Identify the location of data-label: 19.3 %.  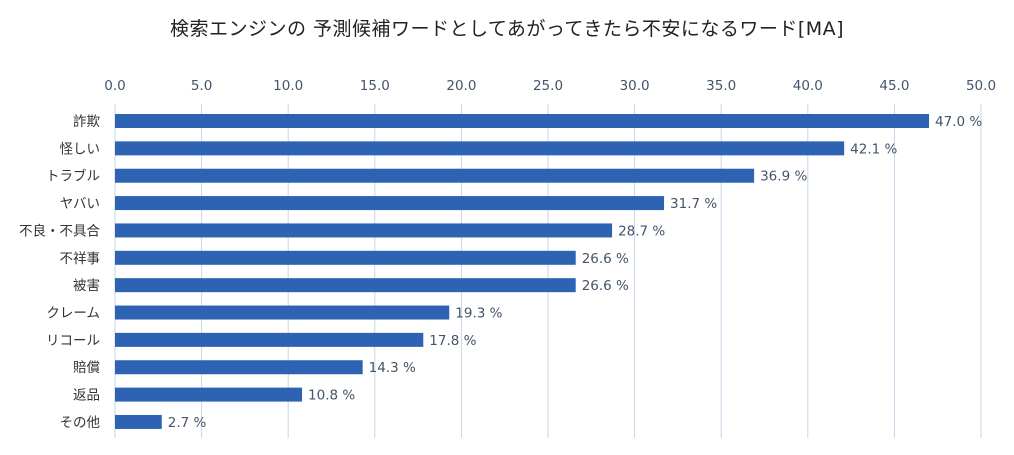
(478, 314).